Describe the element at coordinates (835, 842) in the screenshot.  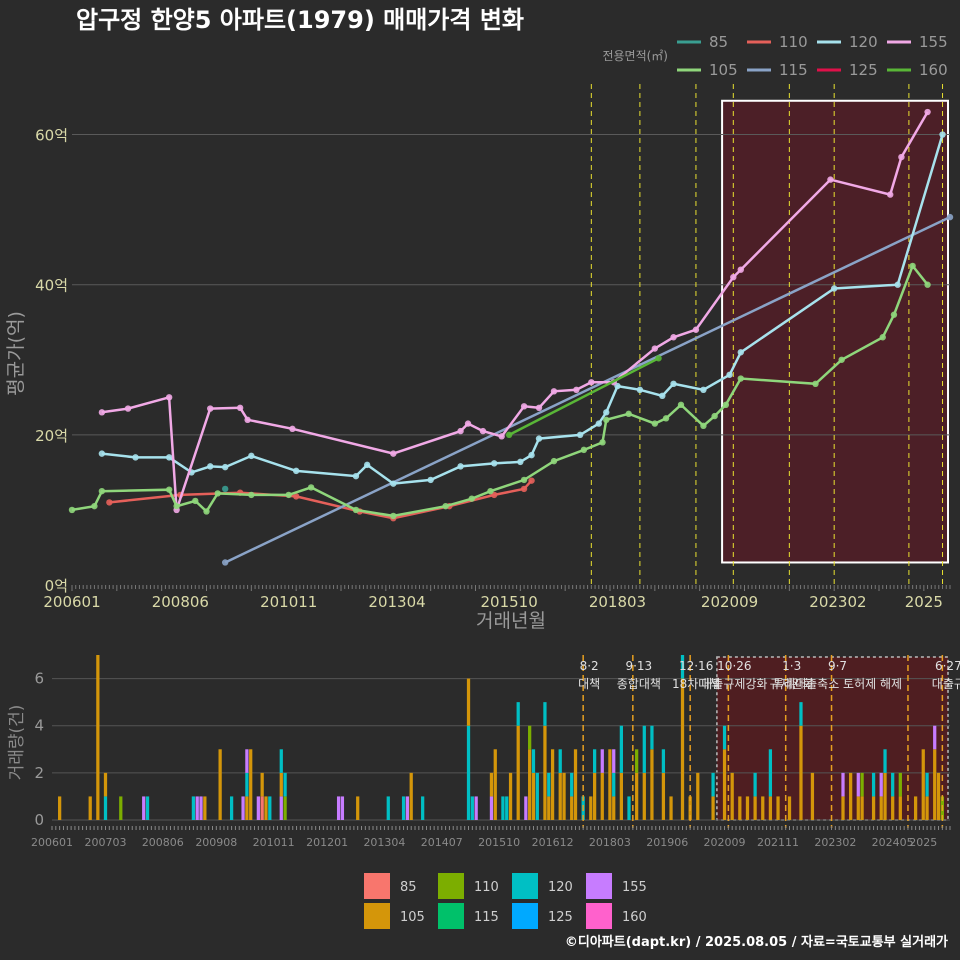
I see `volume-x-tick-label: 202302` at that location.